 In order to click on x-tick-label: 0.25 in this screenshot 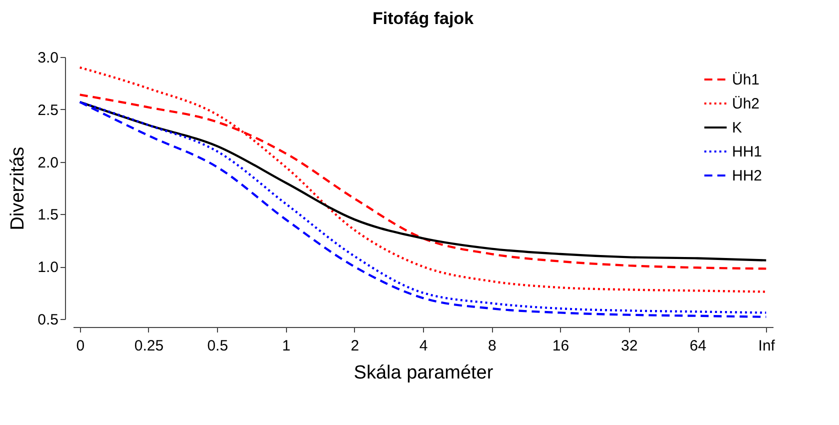, I will do `click(149, 346)`.